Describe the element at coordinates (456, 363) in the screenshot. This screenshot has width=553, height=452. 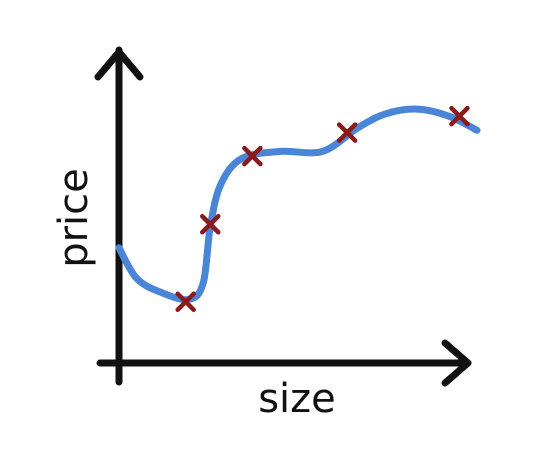
I see `x-axis-arrowhead` at that location.